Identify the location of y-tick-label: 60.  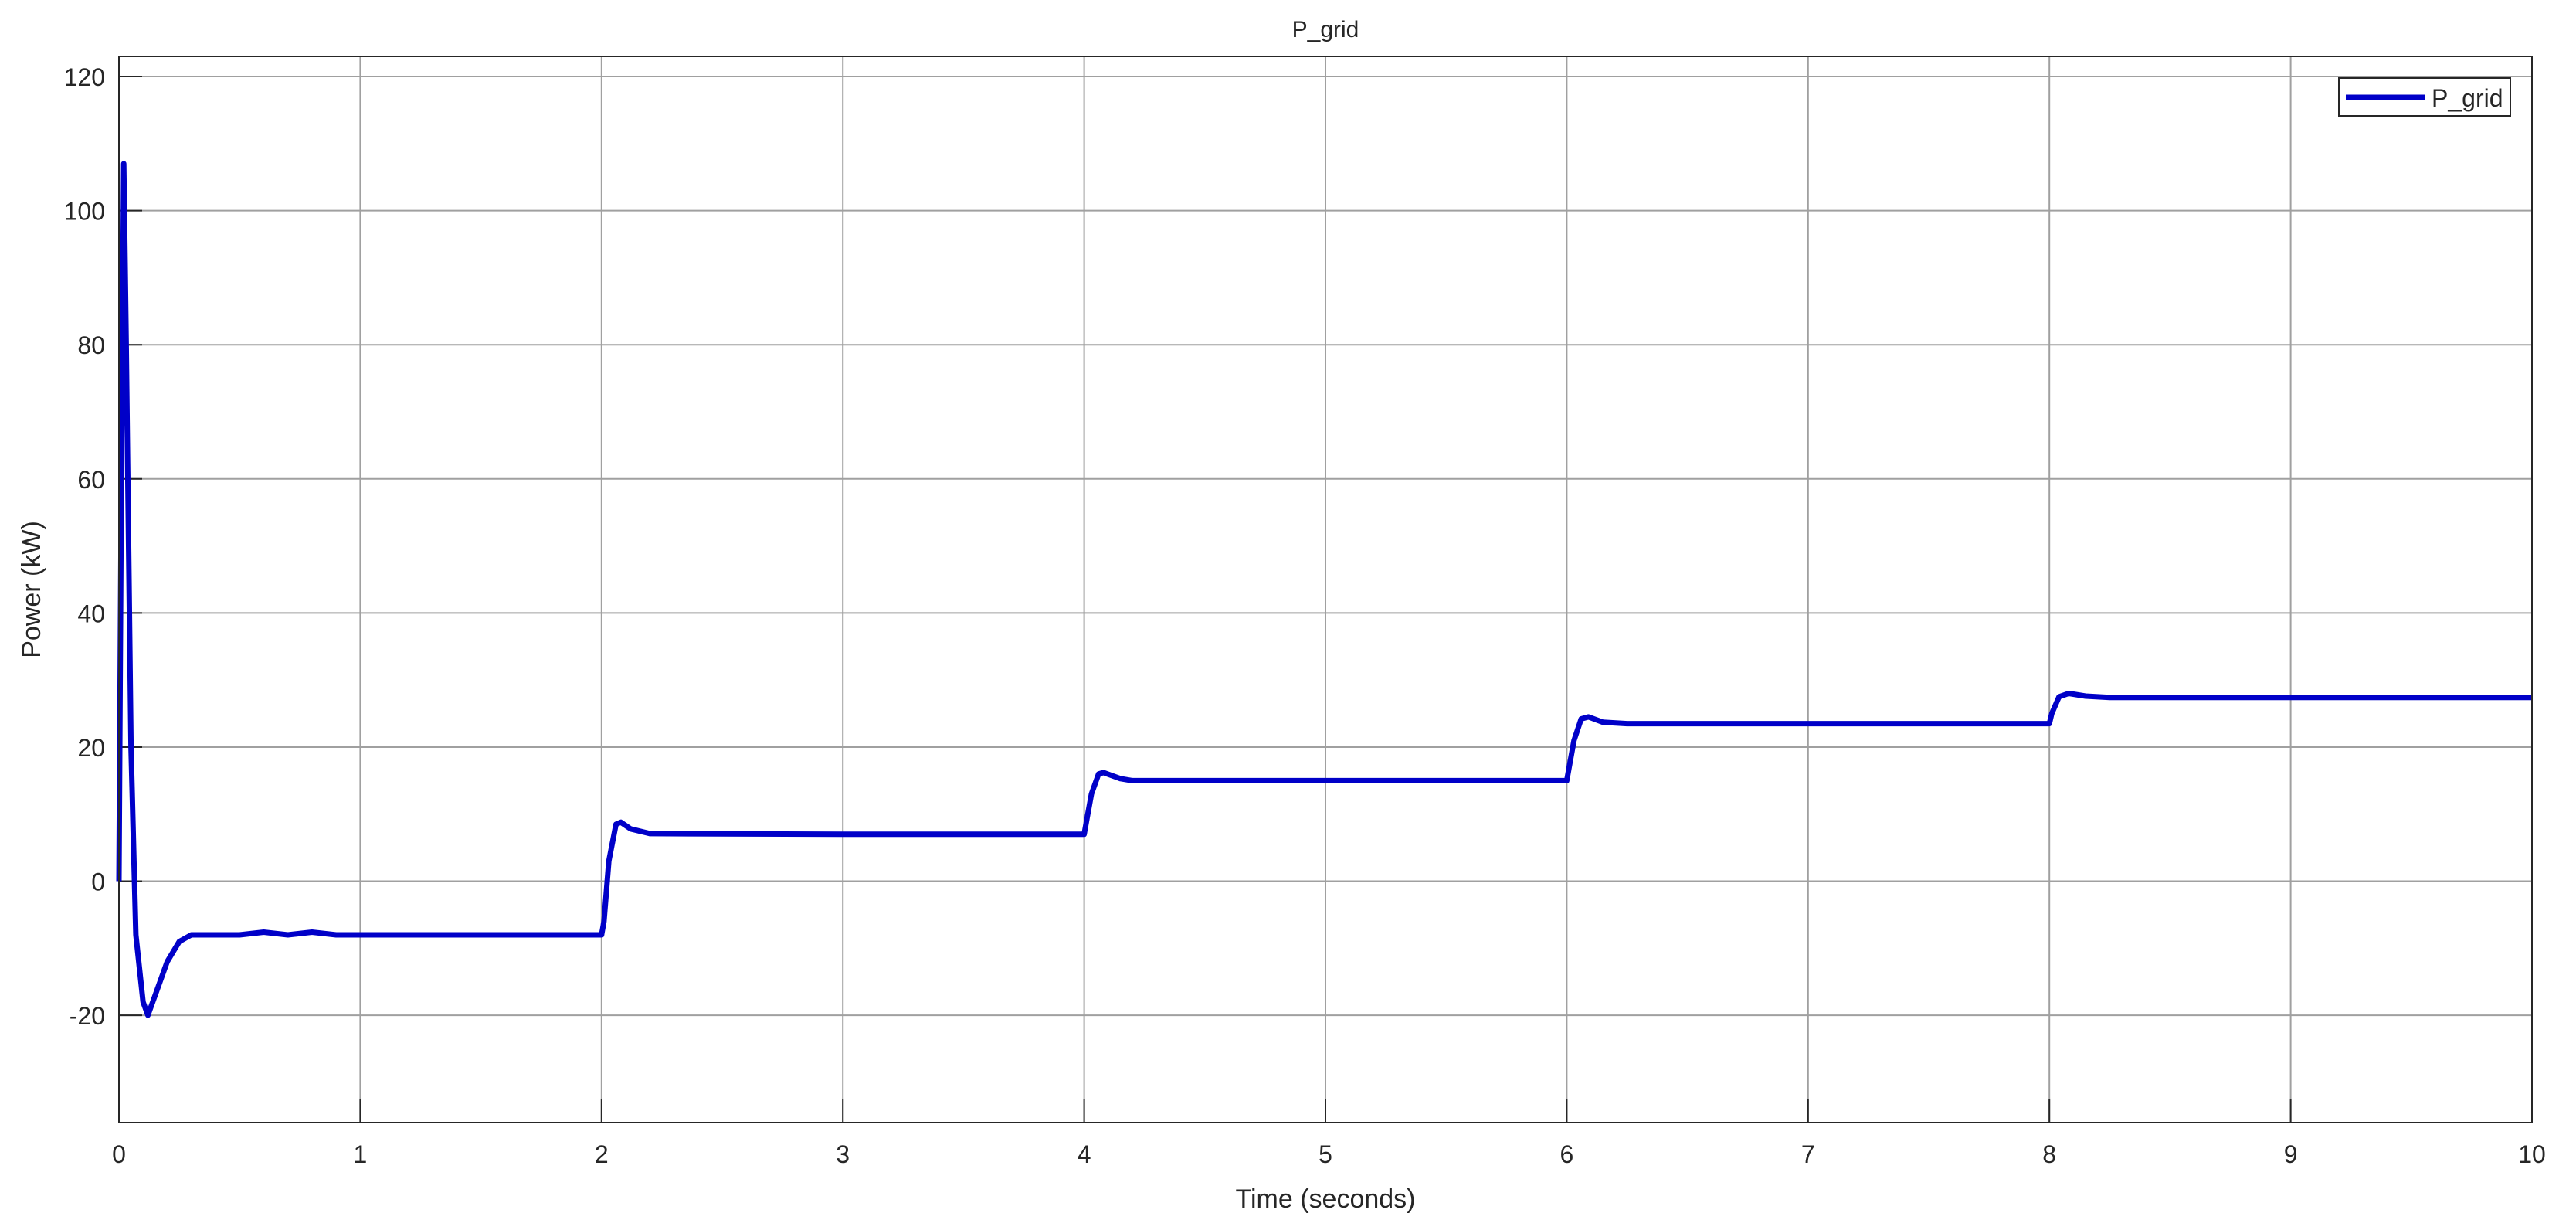
(91, 480).